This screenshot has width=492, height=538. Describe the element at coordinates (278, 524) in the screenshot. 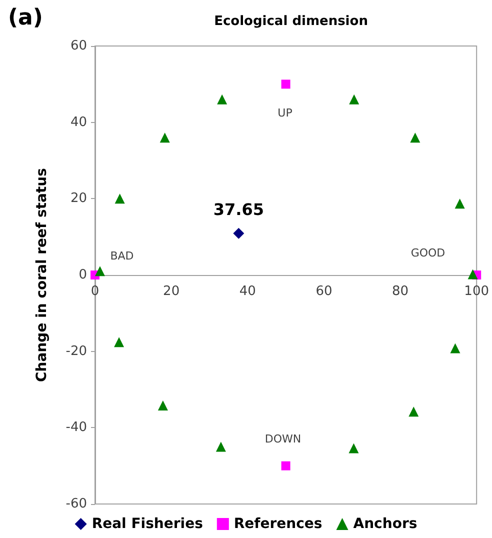

I see `legend-label: References` at that location.